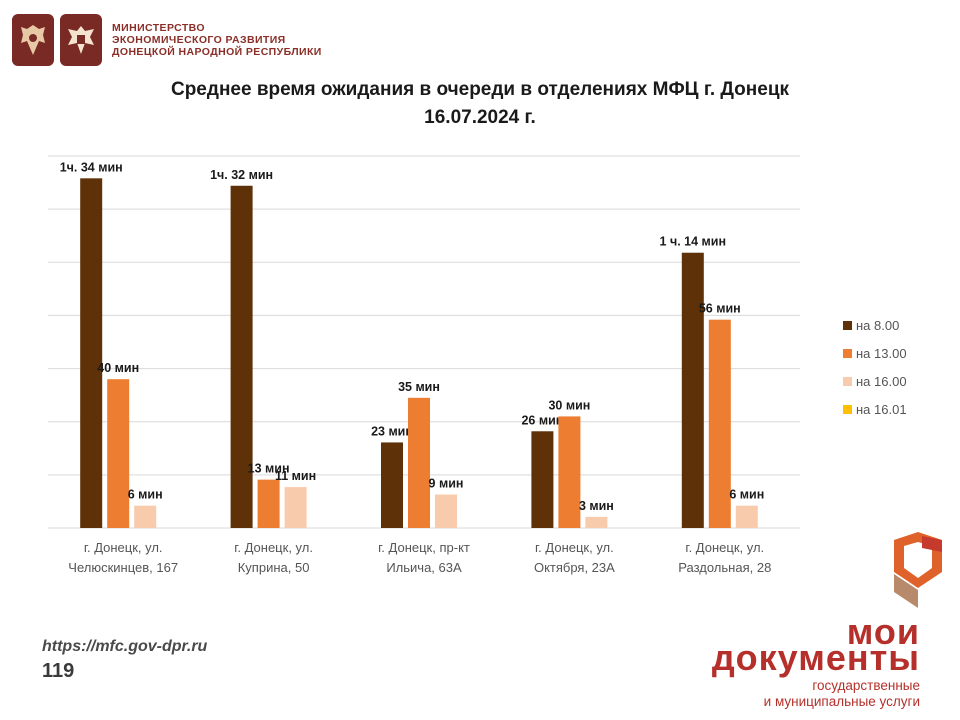 This screenshot has width=960, height=720. What do you see at coordinates (596, 506) in the screenshot?
I see `data-label: 3 мин` at bounding box center [596, 506].